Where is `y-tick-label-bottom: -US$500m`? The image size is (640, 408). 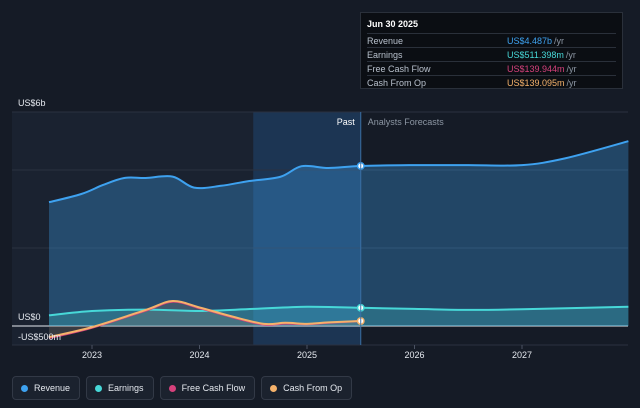
y-tick-label-bottom: -US$500m is located at coordinates (39, 337).